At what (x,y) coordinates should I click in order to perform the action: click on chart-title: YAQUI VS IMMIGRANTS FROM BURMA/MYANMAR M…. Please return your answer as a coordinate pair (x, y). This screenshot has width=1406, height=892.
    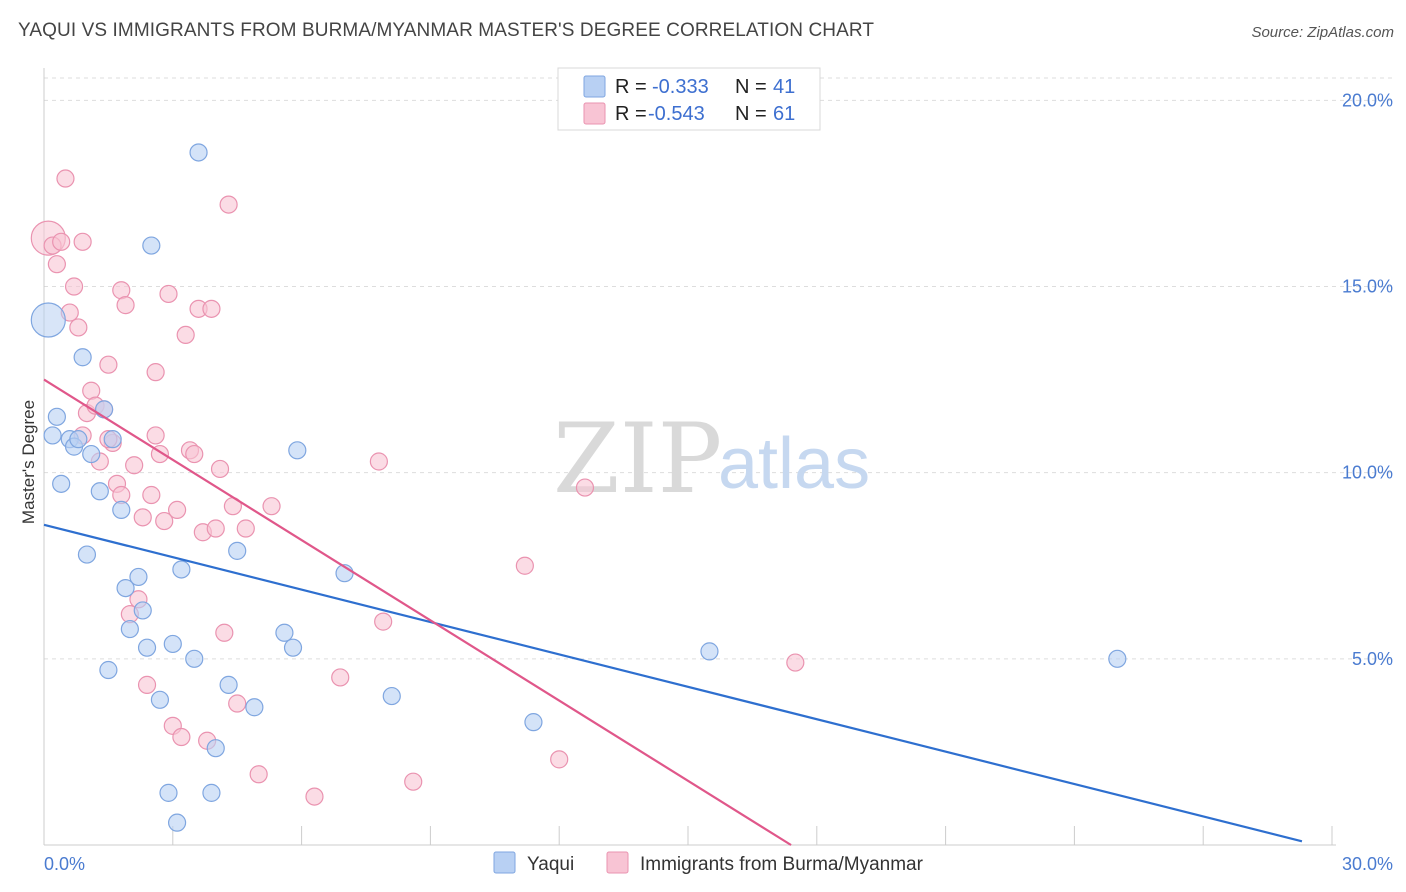
    Looking at the image, I should click on (446, 30).